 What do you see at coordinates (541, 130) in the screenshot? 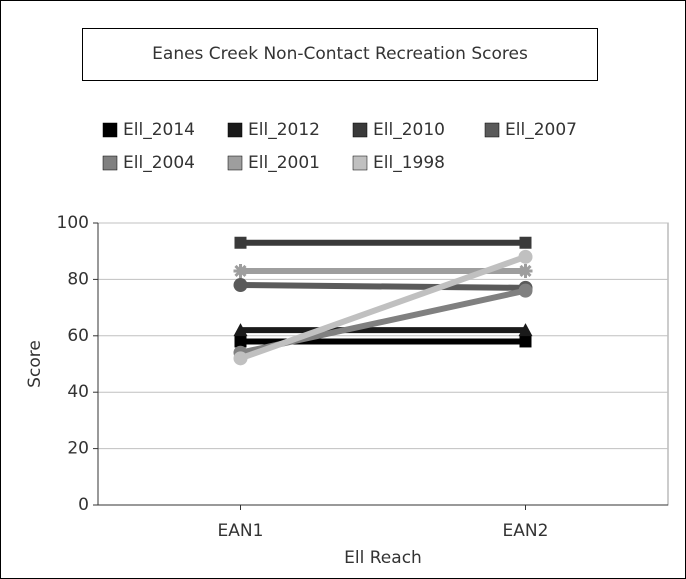
I see `legend-label: Ell_2007` at bounding box center [541, 130].